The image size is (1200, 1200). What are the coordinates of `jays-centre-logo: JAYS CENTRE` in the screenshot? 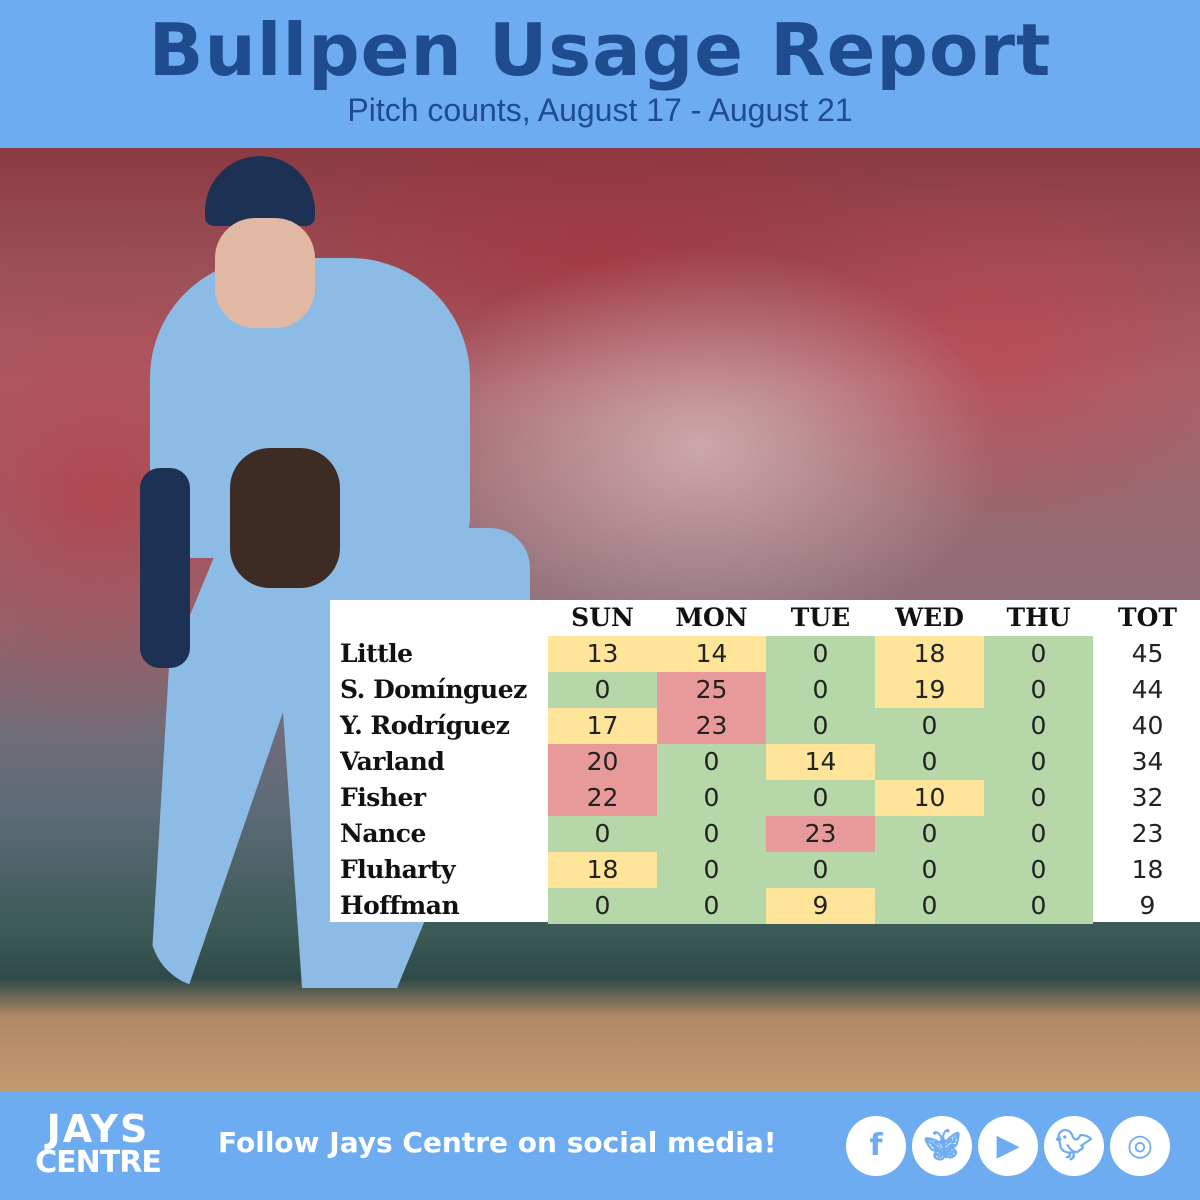 It's located at (98, 1143).